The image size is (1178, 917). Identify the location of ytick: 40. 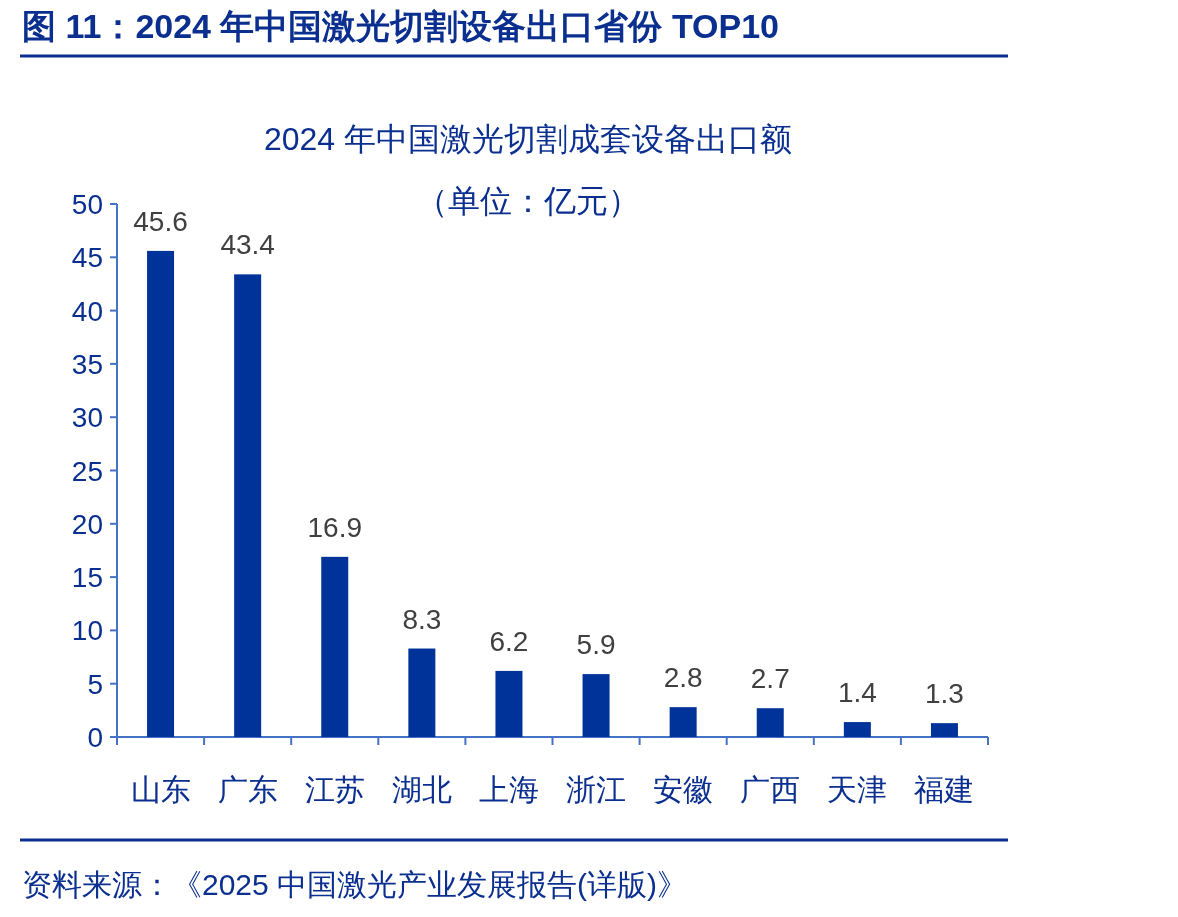
(87, 311).